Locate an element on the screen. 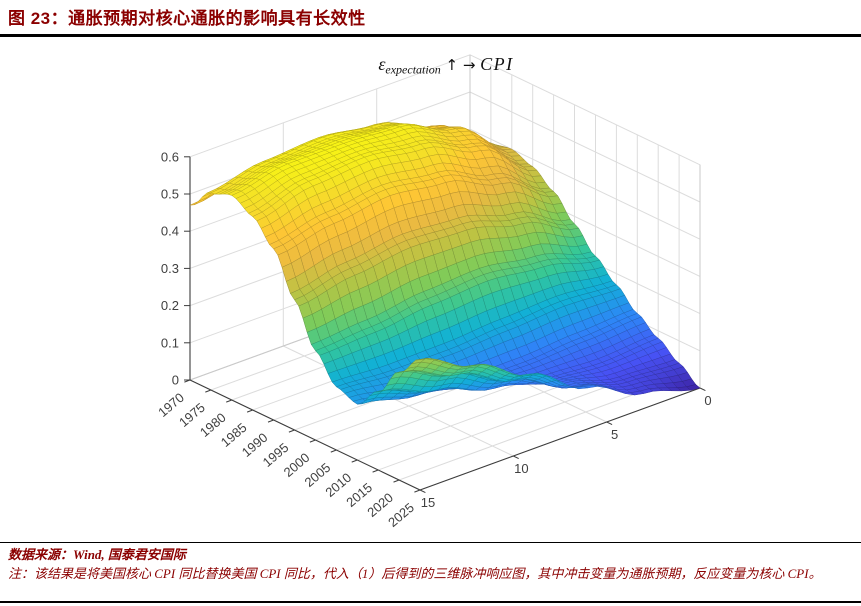 Image resolution: width=861 pixels, height=606 pixels. tick-label: 15 is located at coordinates (428, 502).